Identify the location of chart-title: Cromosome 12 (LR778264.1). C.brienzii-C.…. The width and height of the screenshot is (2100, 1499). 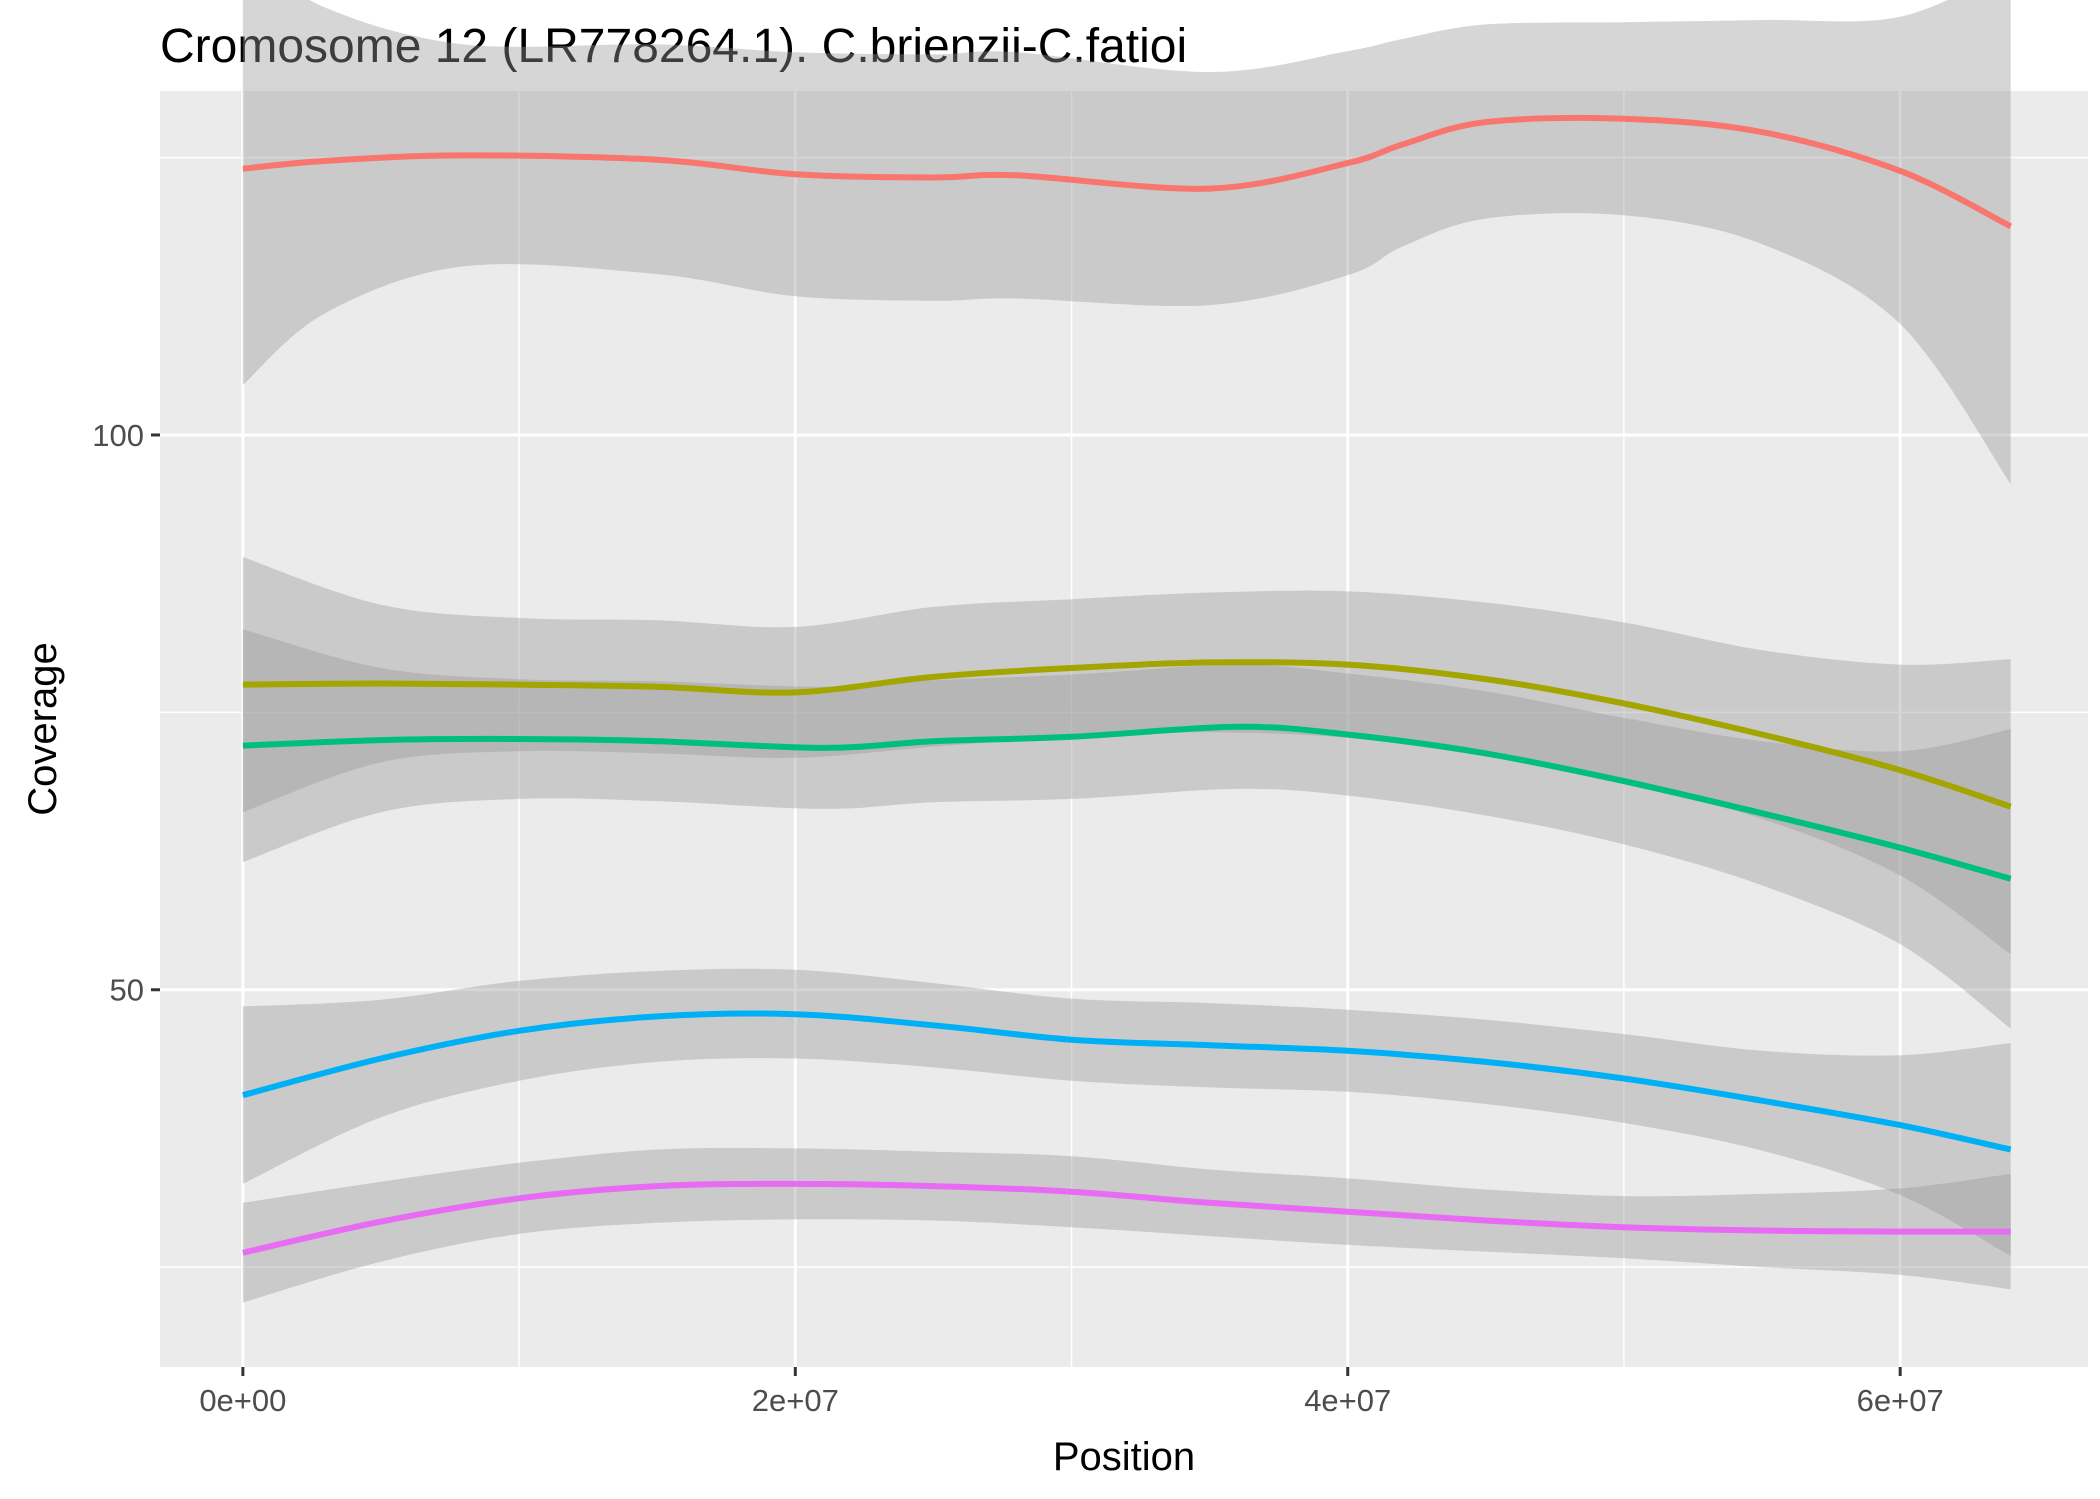
(673, 46).